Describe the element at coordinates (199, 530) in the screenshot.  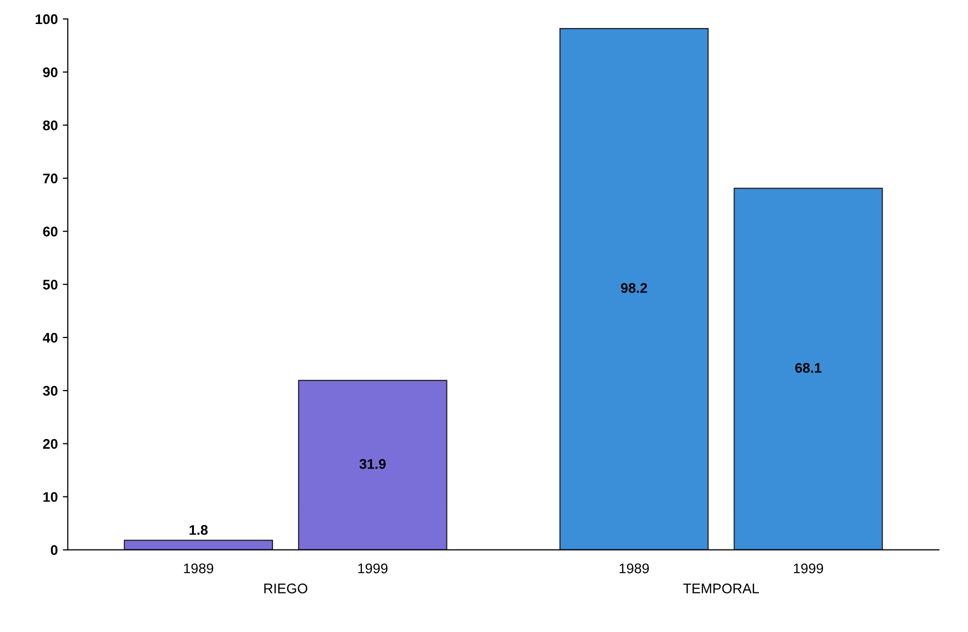
I see `data-label: 1.8` at that location.